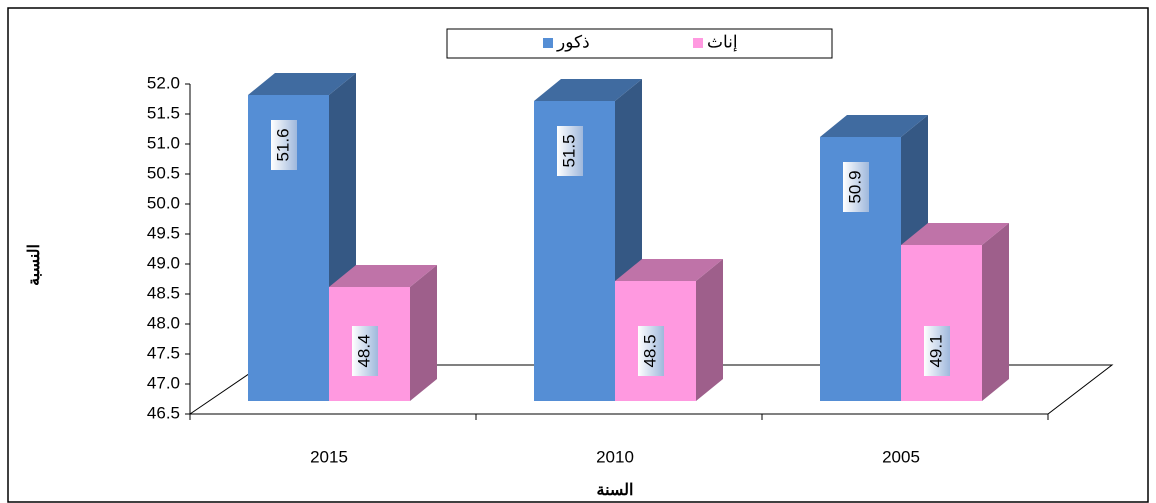 The image size is (1156, 503). I want to click on y-tick-label: 48.5, so click(163, 292).